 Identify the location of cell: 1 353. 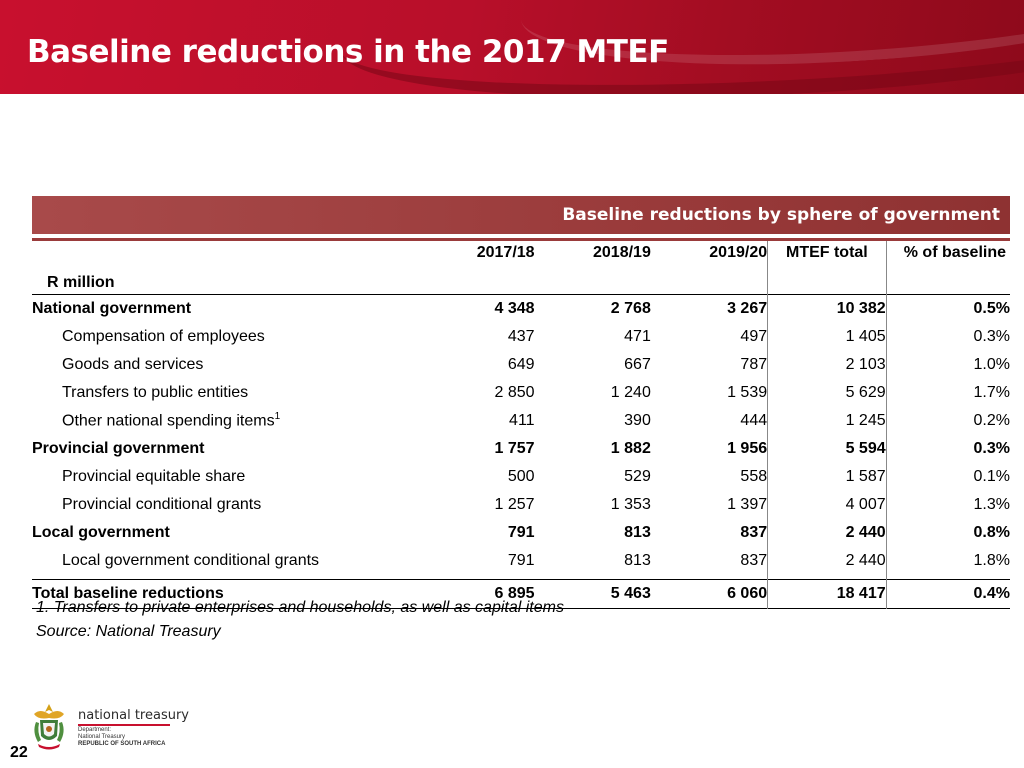
(630, 504).